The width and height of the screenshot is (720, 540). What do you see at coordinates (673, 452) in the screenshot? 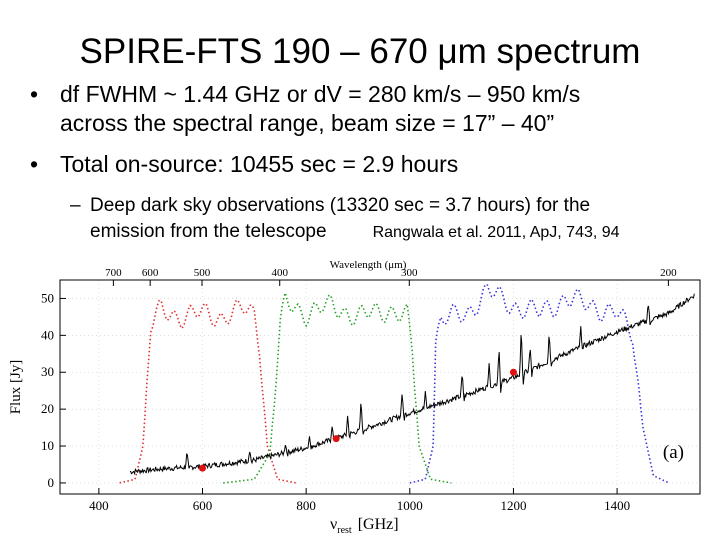
I see `panel-label: (a)` at bounding box center [673, 452].